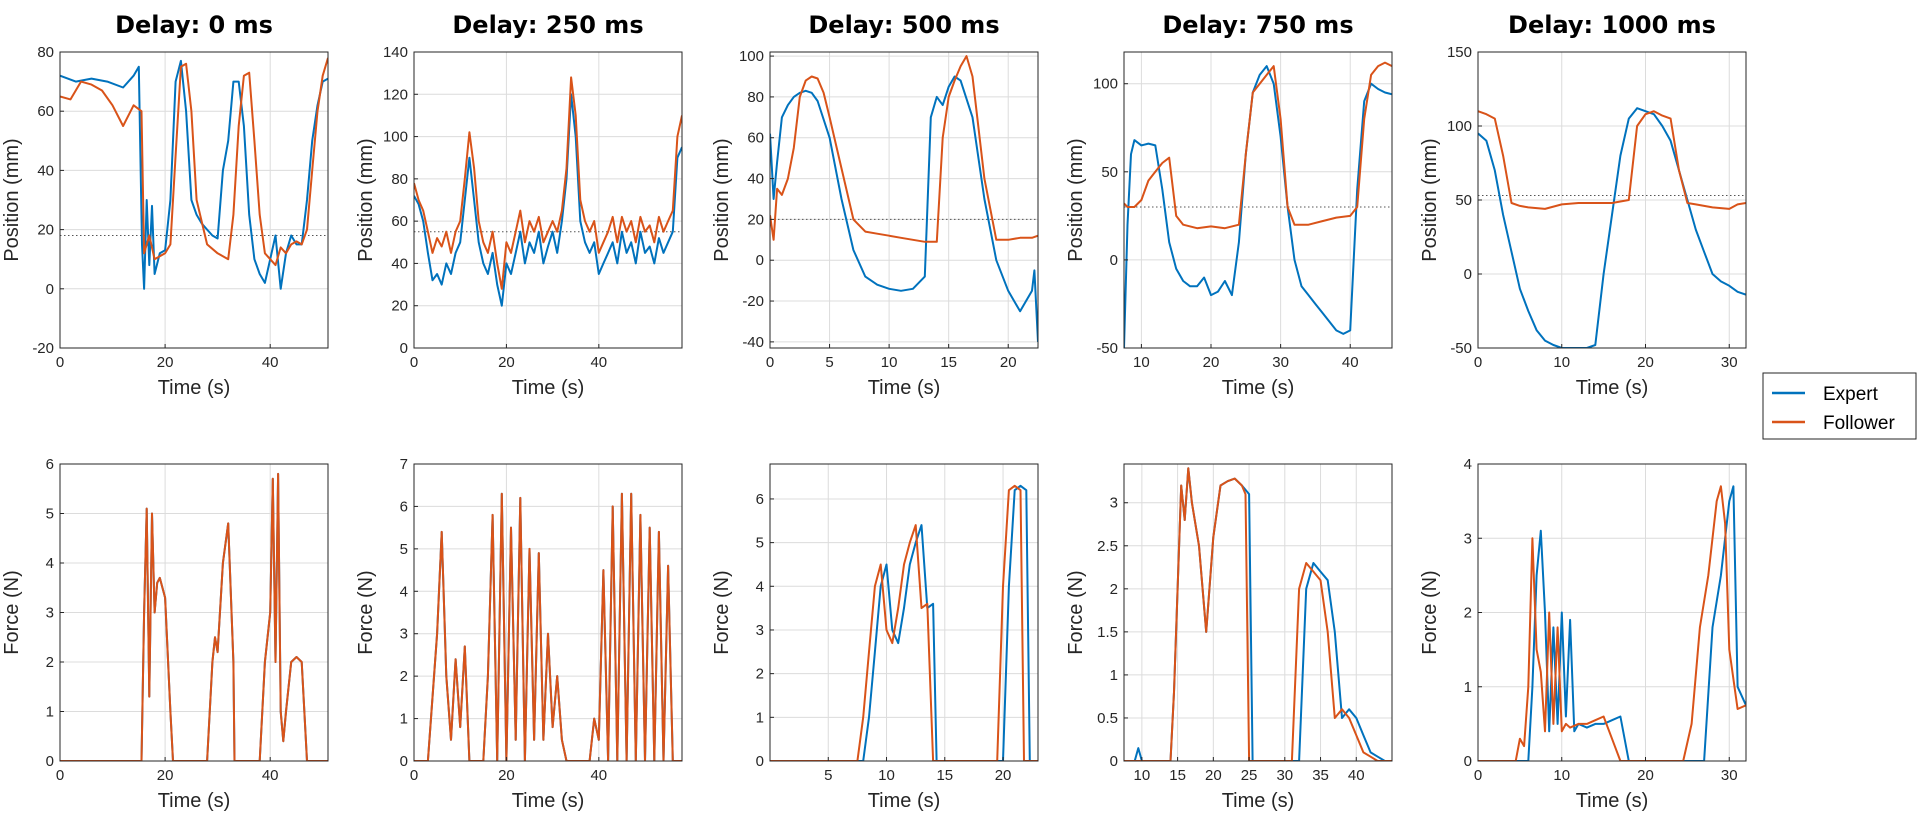 The height and width of the screenshot is (833, 1920). I want to click on legend: Expert Follower, so click(1839, 406).